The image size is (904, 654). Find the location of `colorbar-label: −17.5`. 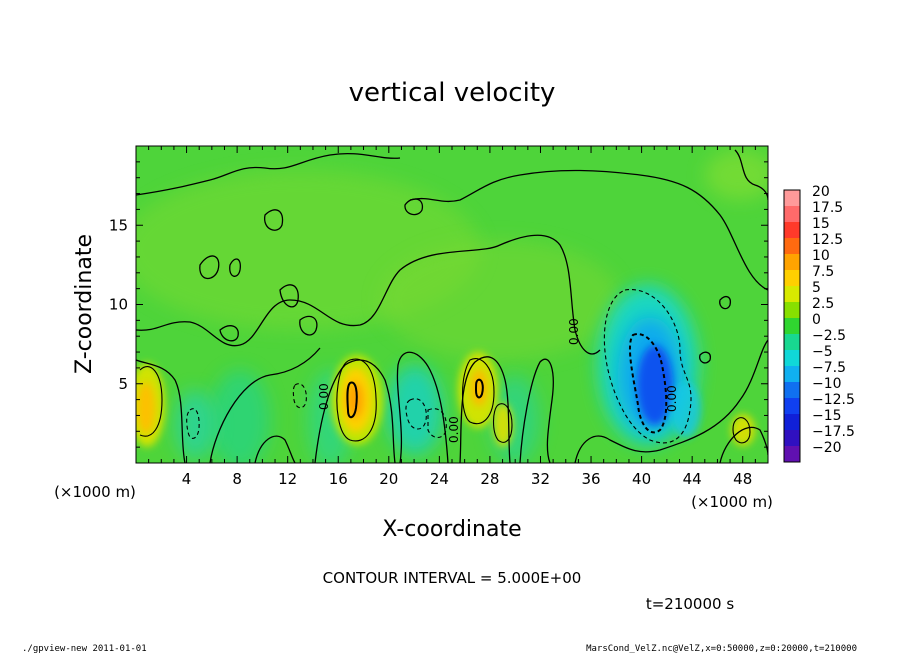

colorbar-label: −17.5 is located at coordinates (833, 432).